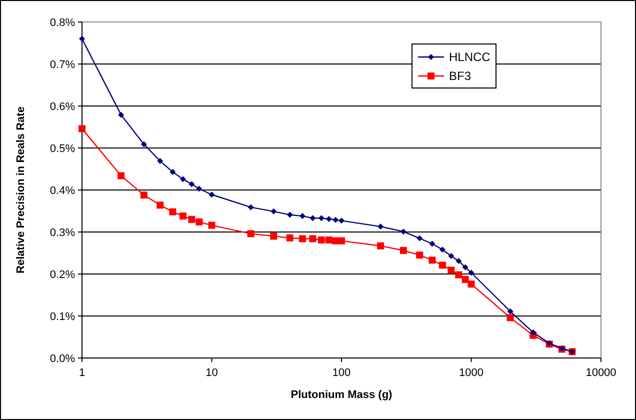 This screenshot has width=636, height=420. What do you see at coordinates (63, 358) in the screenshot?
I see `y-tick-label: 0.0%` at bounding box center [63, 358].